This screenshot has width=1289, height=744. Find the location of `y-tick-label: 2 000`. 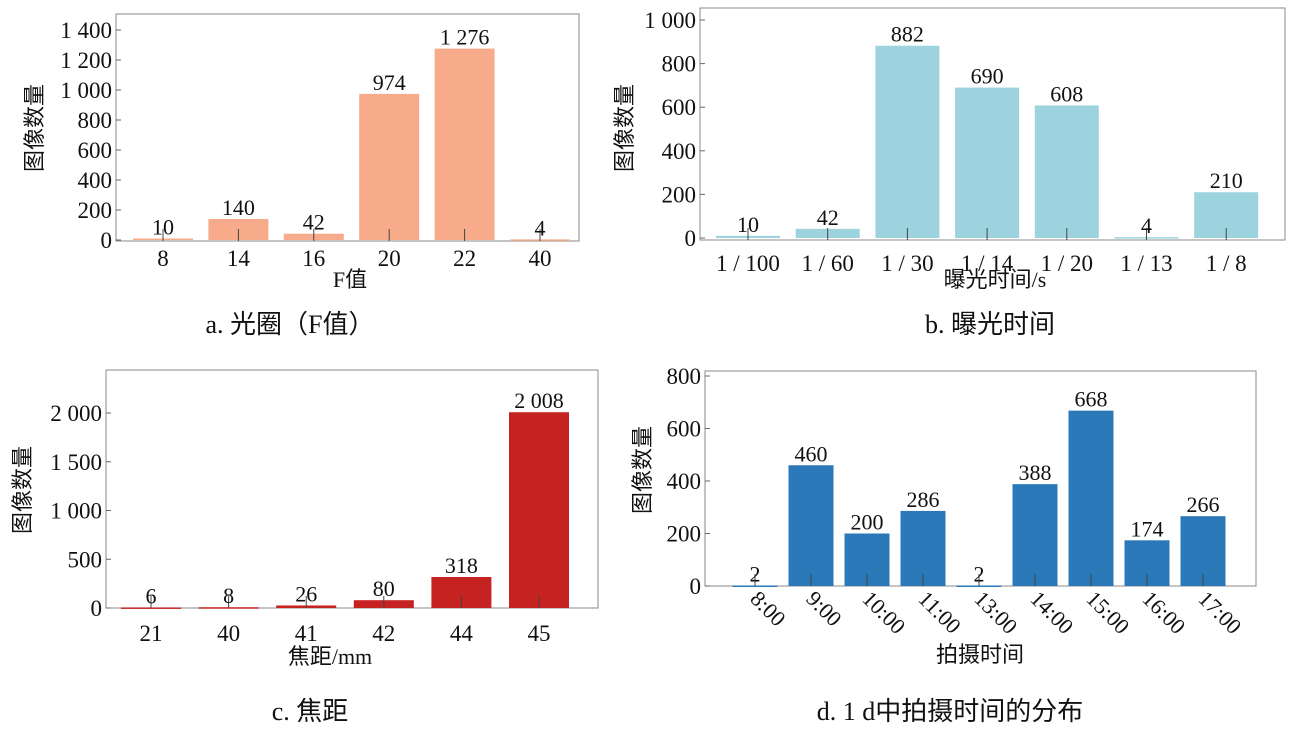

y-tick-label: 2 000 is located at coordinates (76, 413).